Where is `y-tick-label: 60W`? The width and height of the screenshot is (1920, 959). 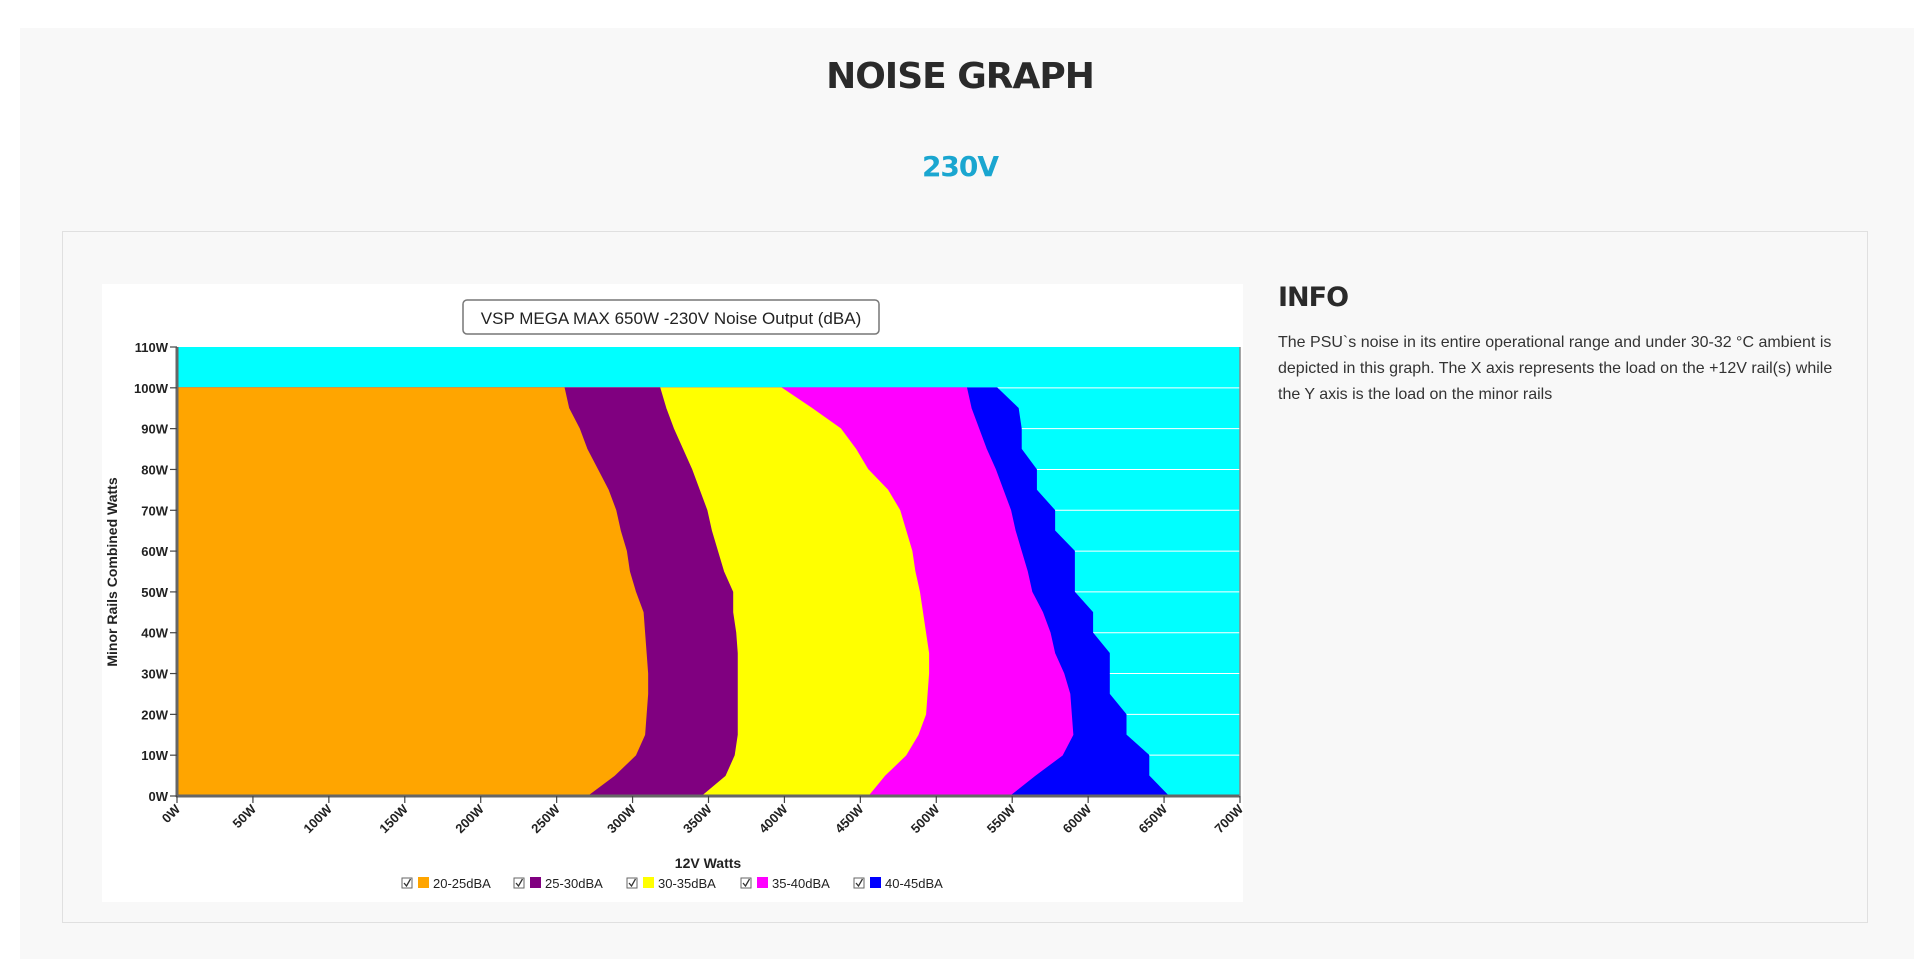
y-tick-label: 60W is located at coordinates (154, 551).